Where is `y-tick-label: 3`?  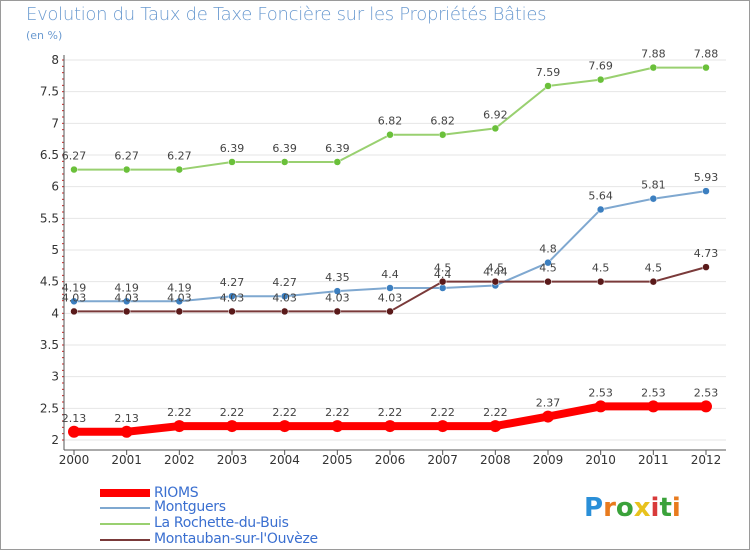 y-tick-label: 3 is located at coordinates (55, 377).